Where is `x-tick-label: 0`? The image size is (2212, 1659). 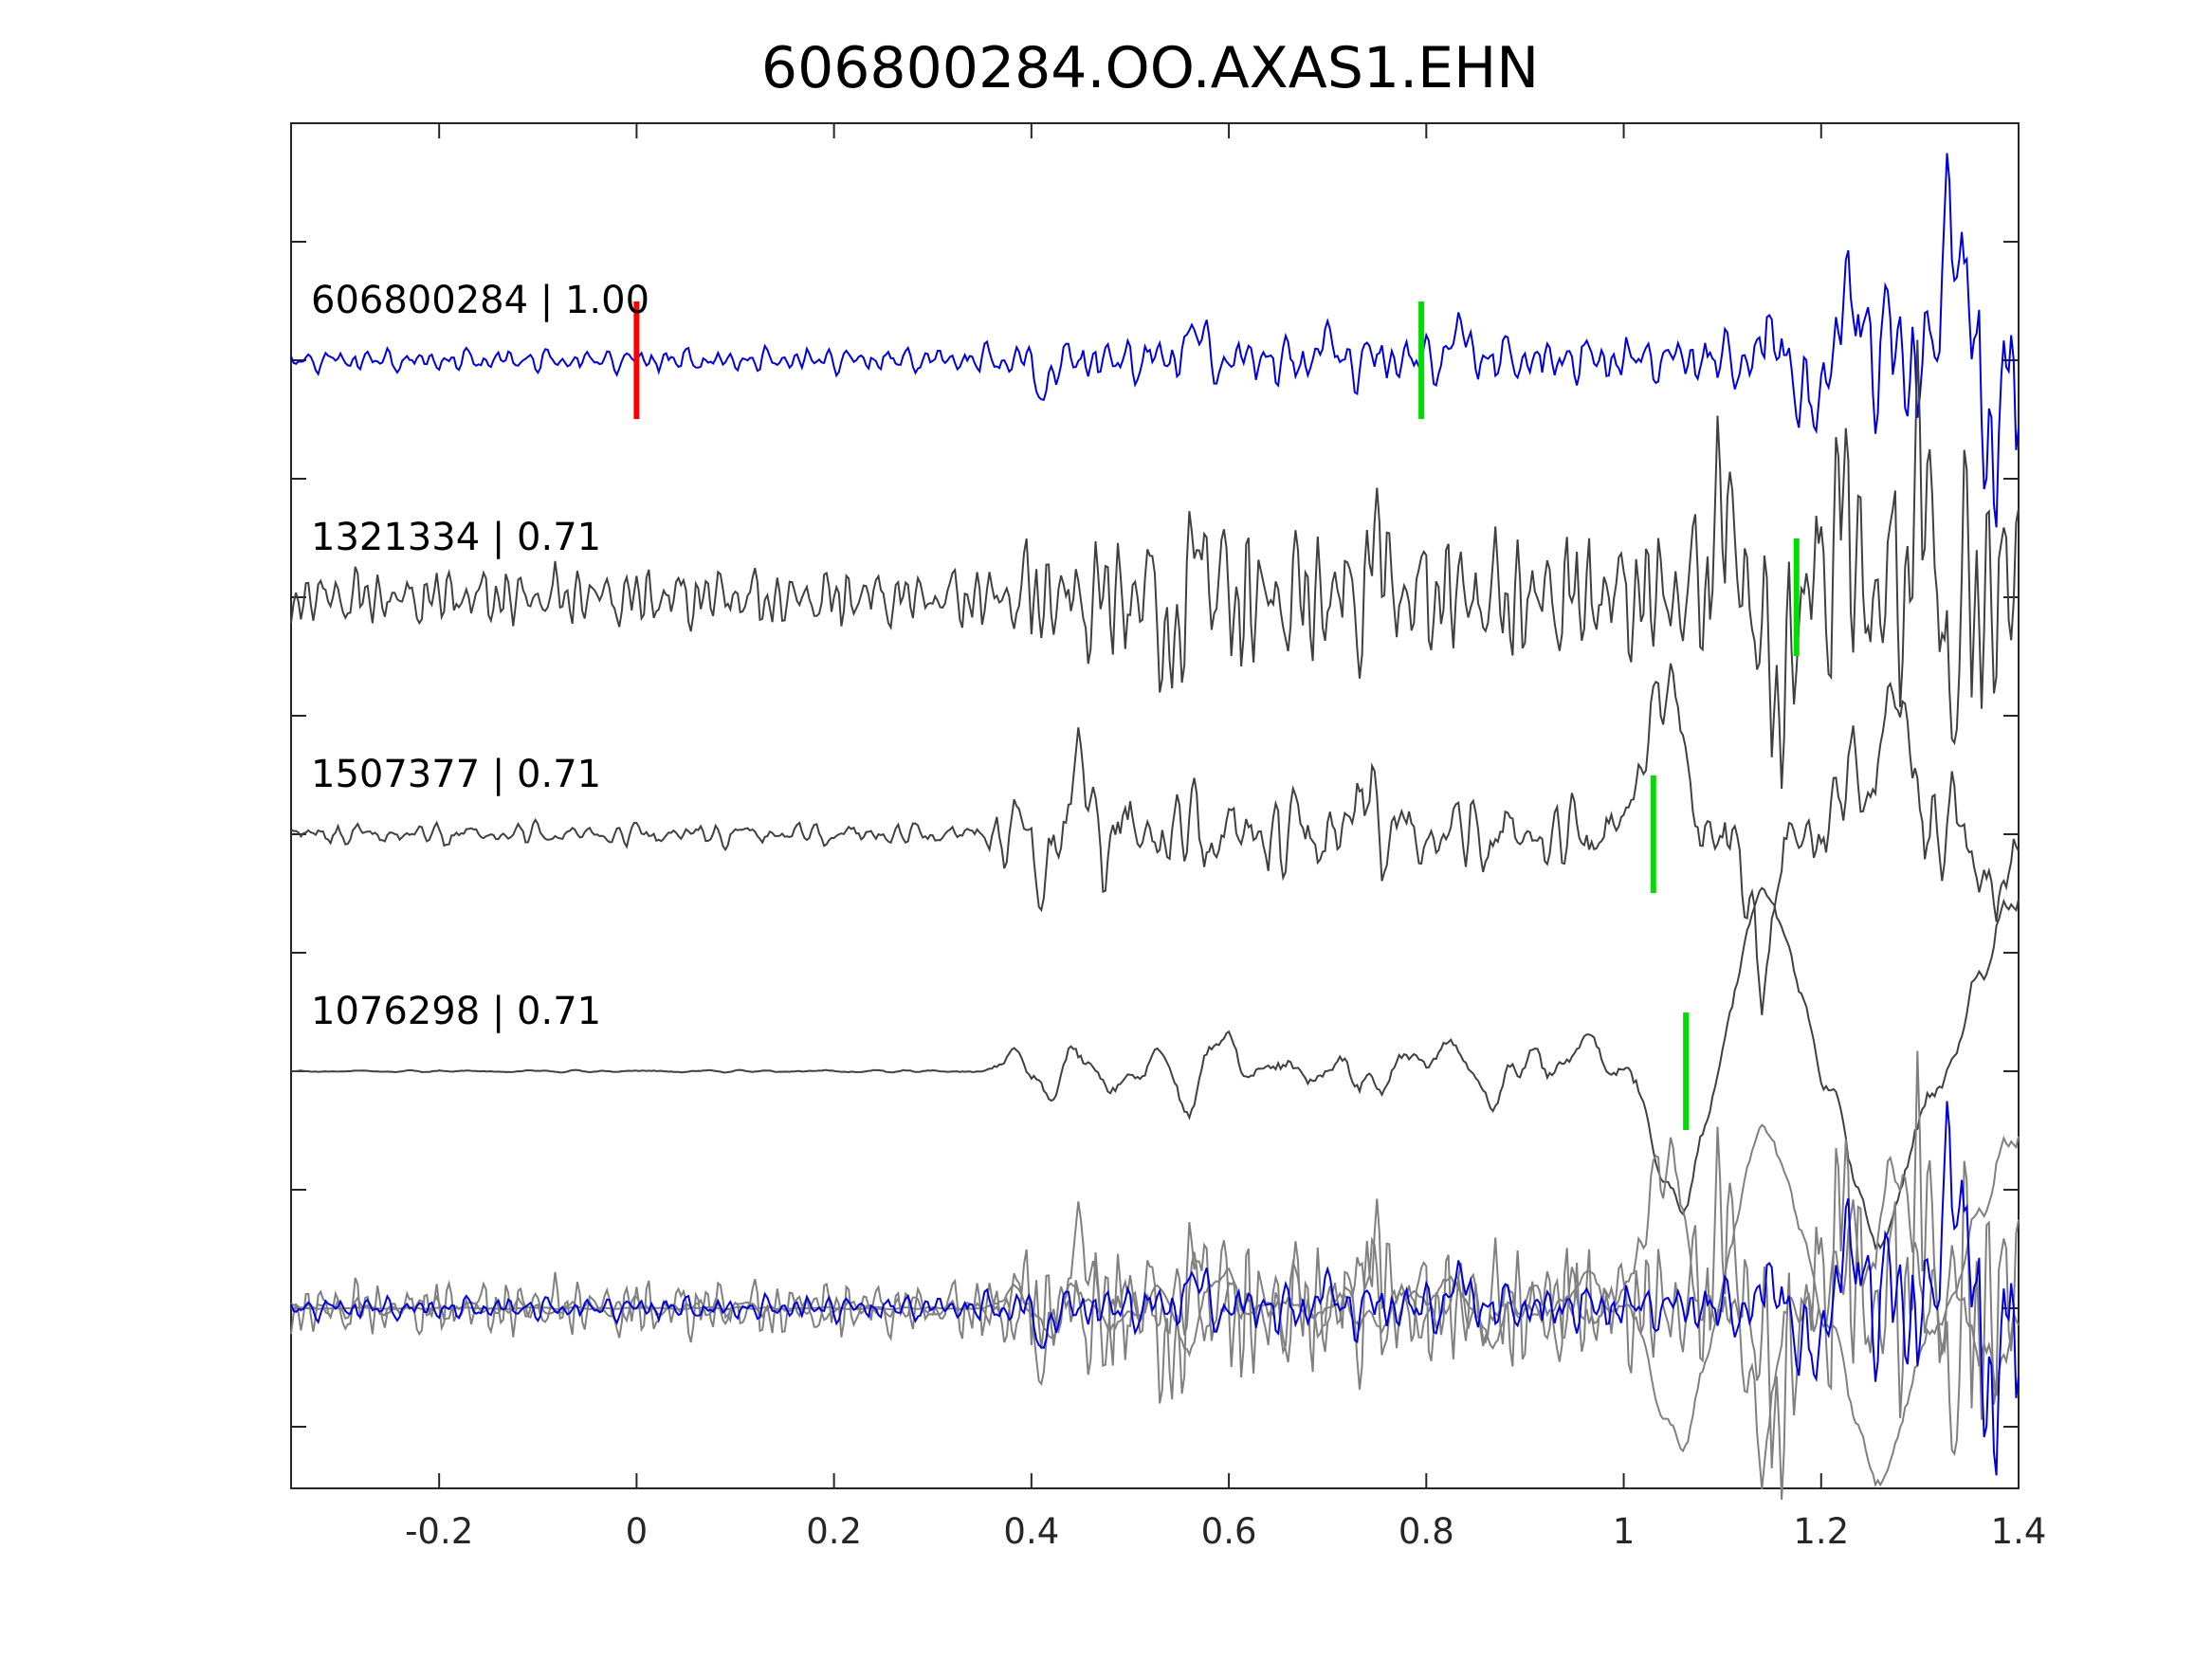
x-tick-label: 0 is located at coordinates (637, 1531).